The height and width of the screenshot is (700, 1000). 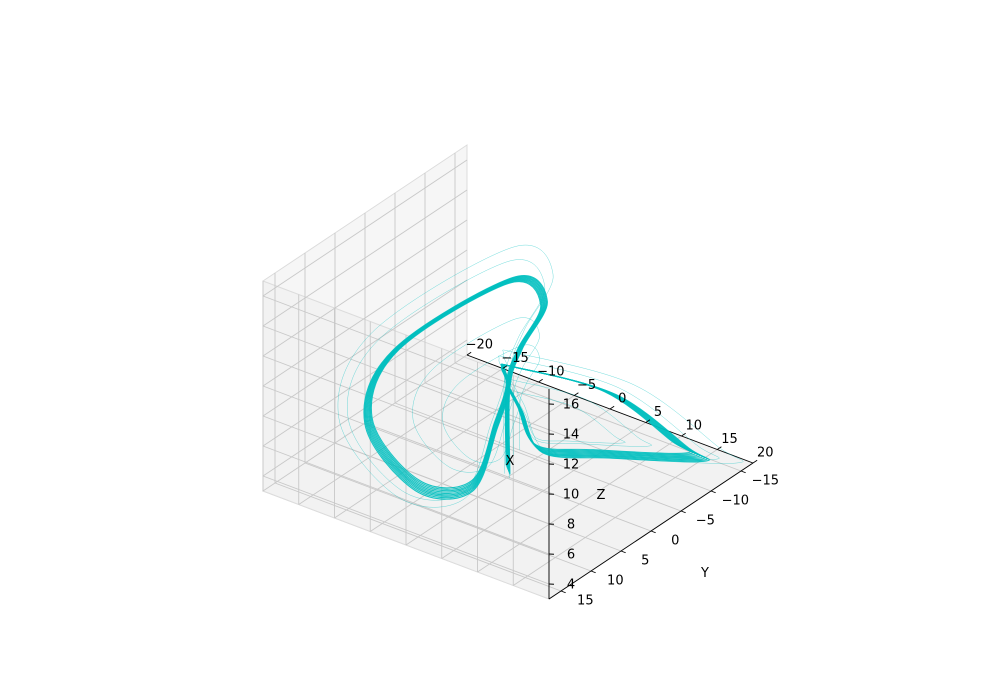 What do you see at coordinates (765, 452) in the screenshot?
I see `x-tick-label: 20` at bounding box center [765, 452].